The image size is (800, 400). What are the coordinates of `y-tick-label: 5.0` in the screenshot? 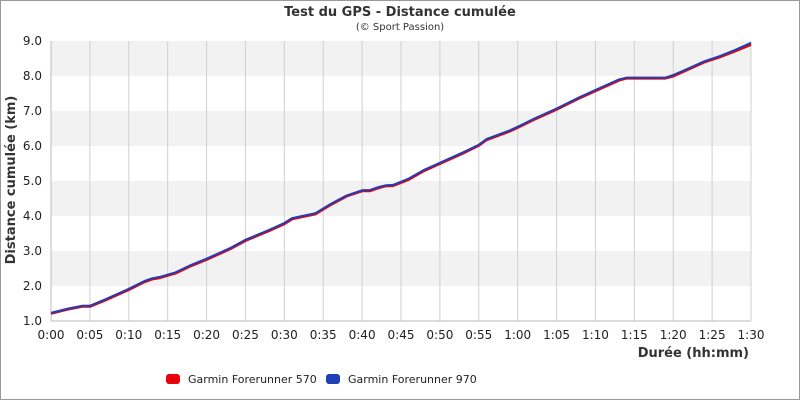 It's located at (32, 181).